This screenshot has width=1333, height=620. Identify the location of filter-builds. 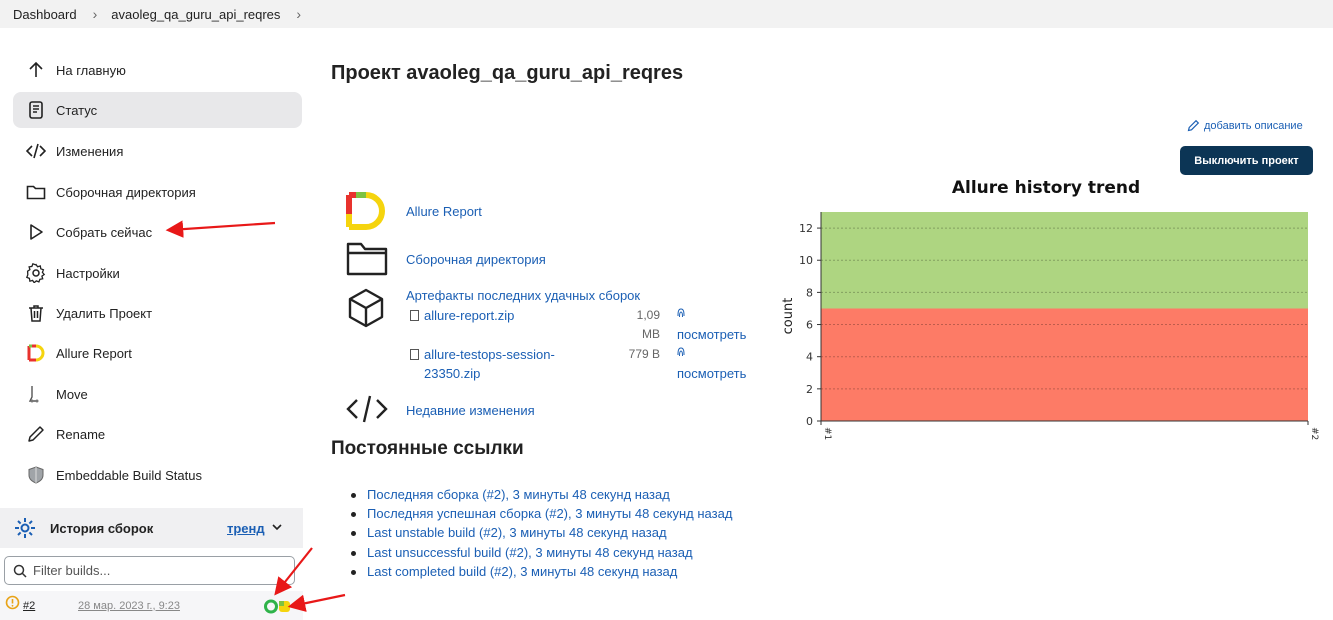
(149, 570).